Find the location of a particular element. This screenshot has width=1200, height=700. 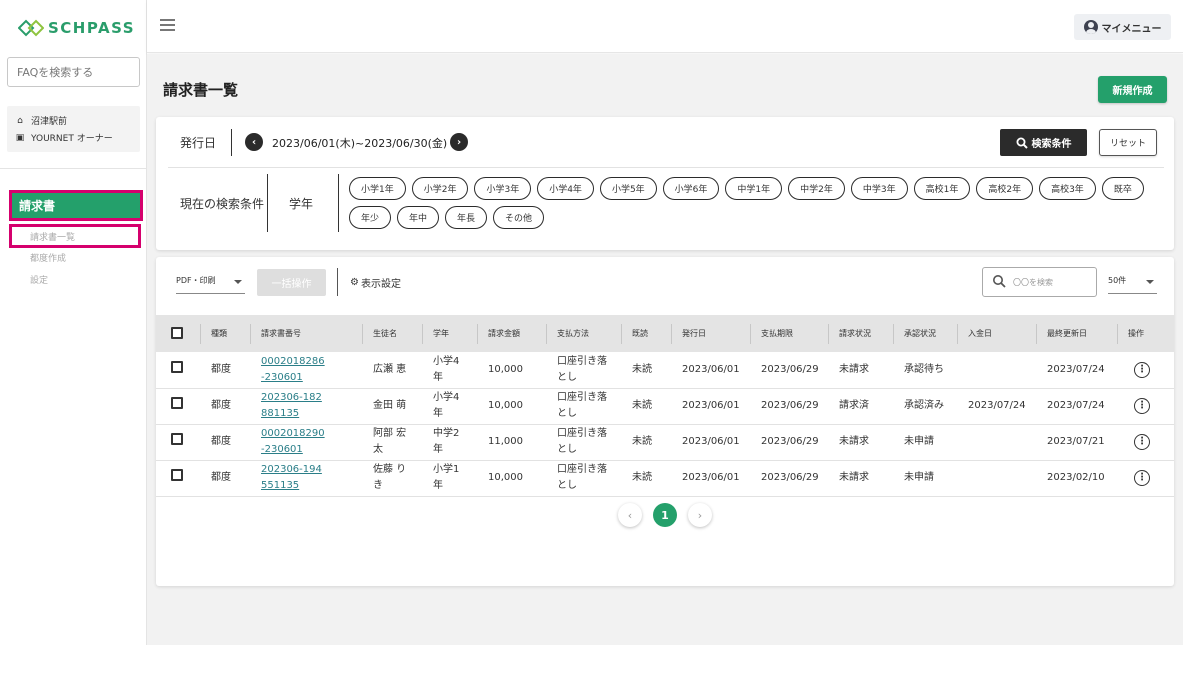

grade-chip: 既卒 is located at coordinates (1122, 188).